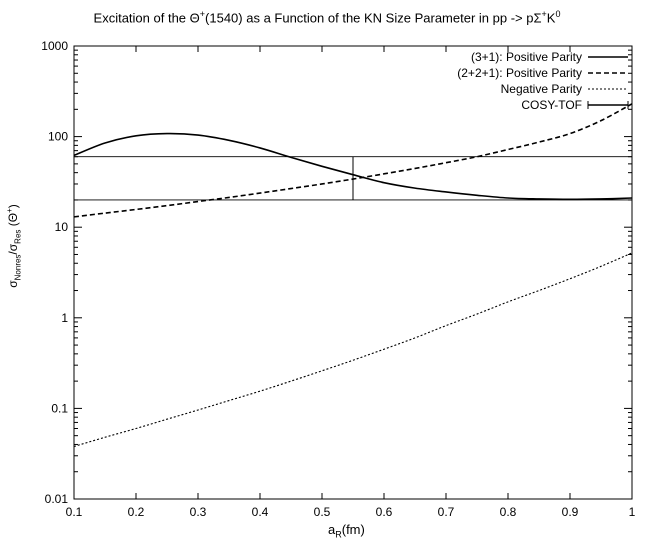  Describe the element at coordinates (136, 512) in the screenshot. I see `x-tick-label: 0.2` at that location.